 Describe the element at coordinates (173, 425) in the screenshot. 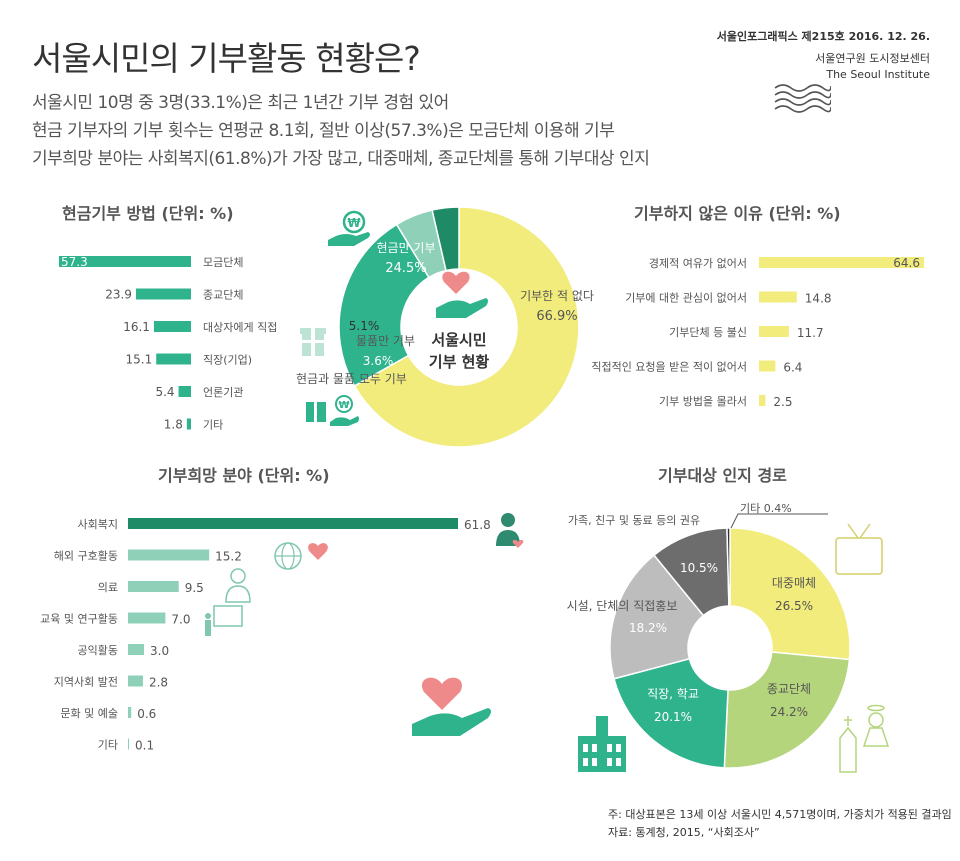

I see `value-label-cash-기타: 1.8` at that location.